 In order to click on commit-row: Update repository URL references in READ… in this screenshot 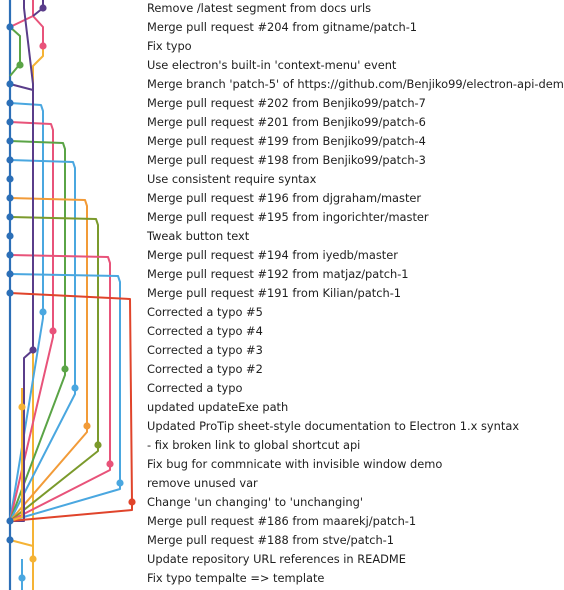, I will do `click(355, 559)`.